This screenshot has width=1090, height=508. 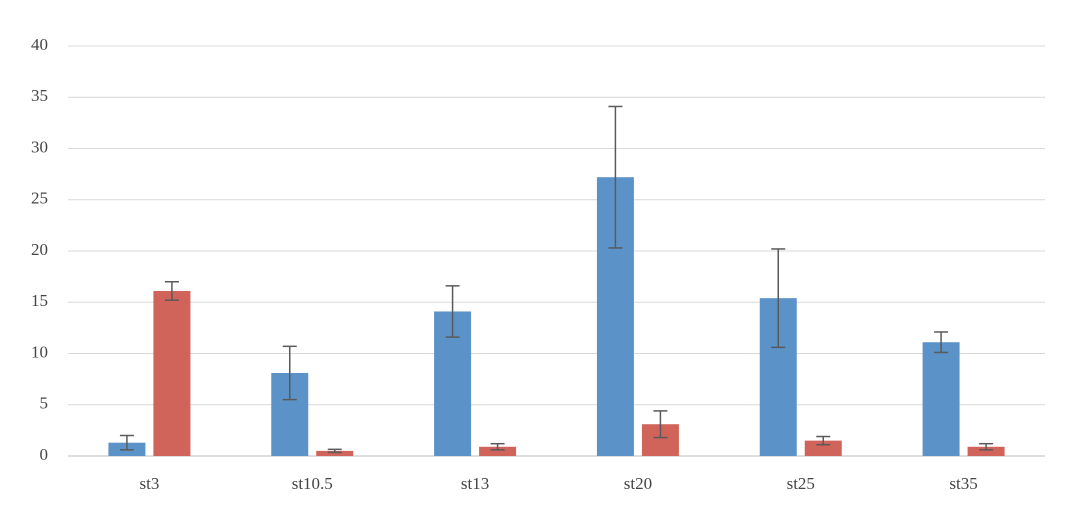 I want to click on x-tick-label: st35, so click(x=963, y=483).